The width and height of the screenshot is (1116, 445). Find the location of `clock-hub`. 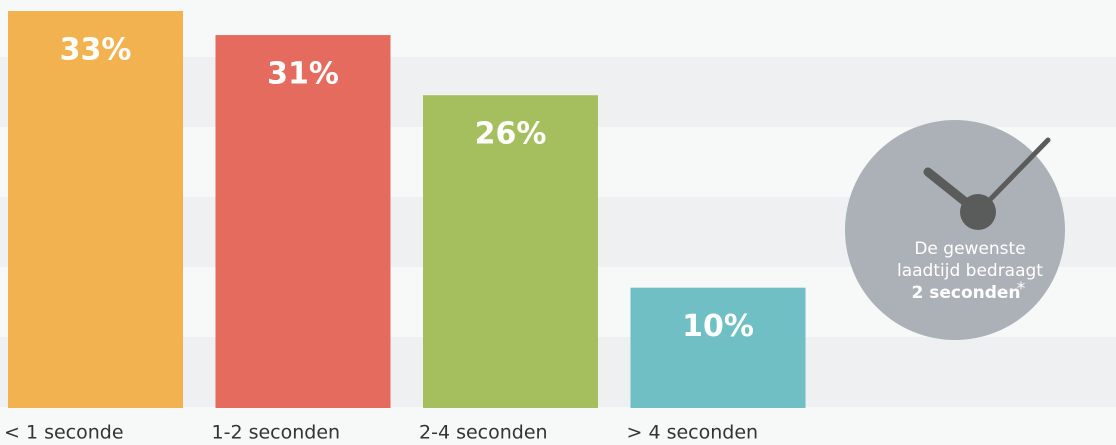

clock-hub is located at coordinates (978, 212).